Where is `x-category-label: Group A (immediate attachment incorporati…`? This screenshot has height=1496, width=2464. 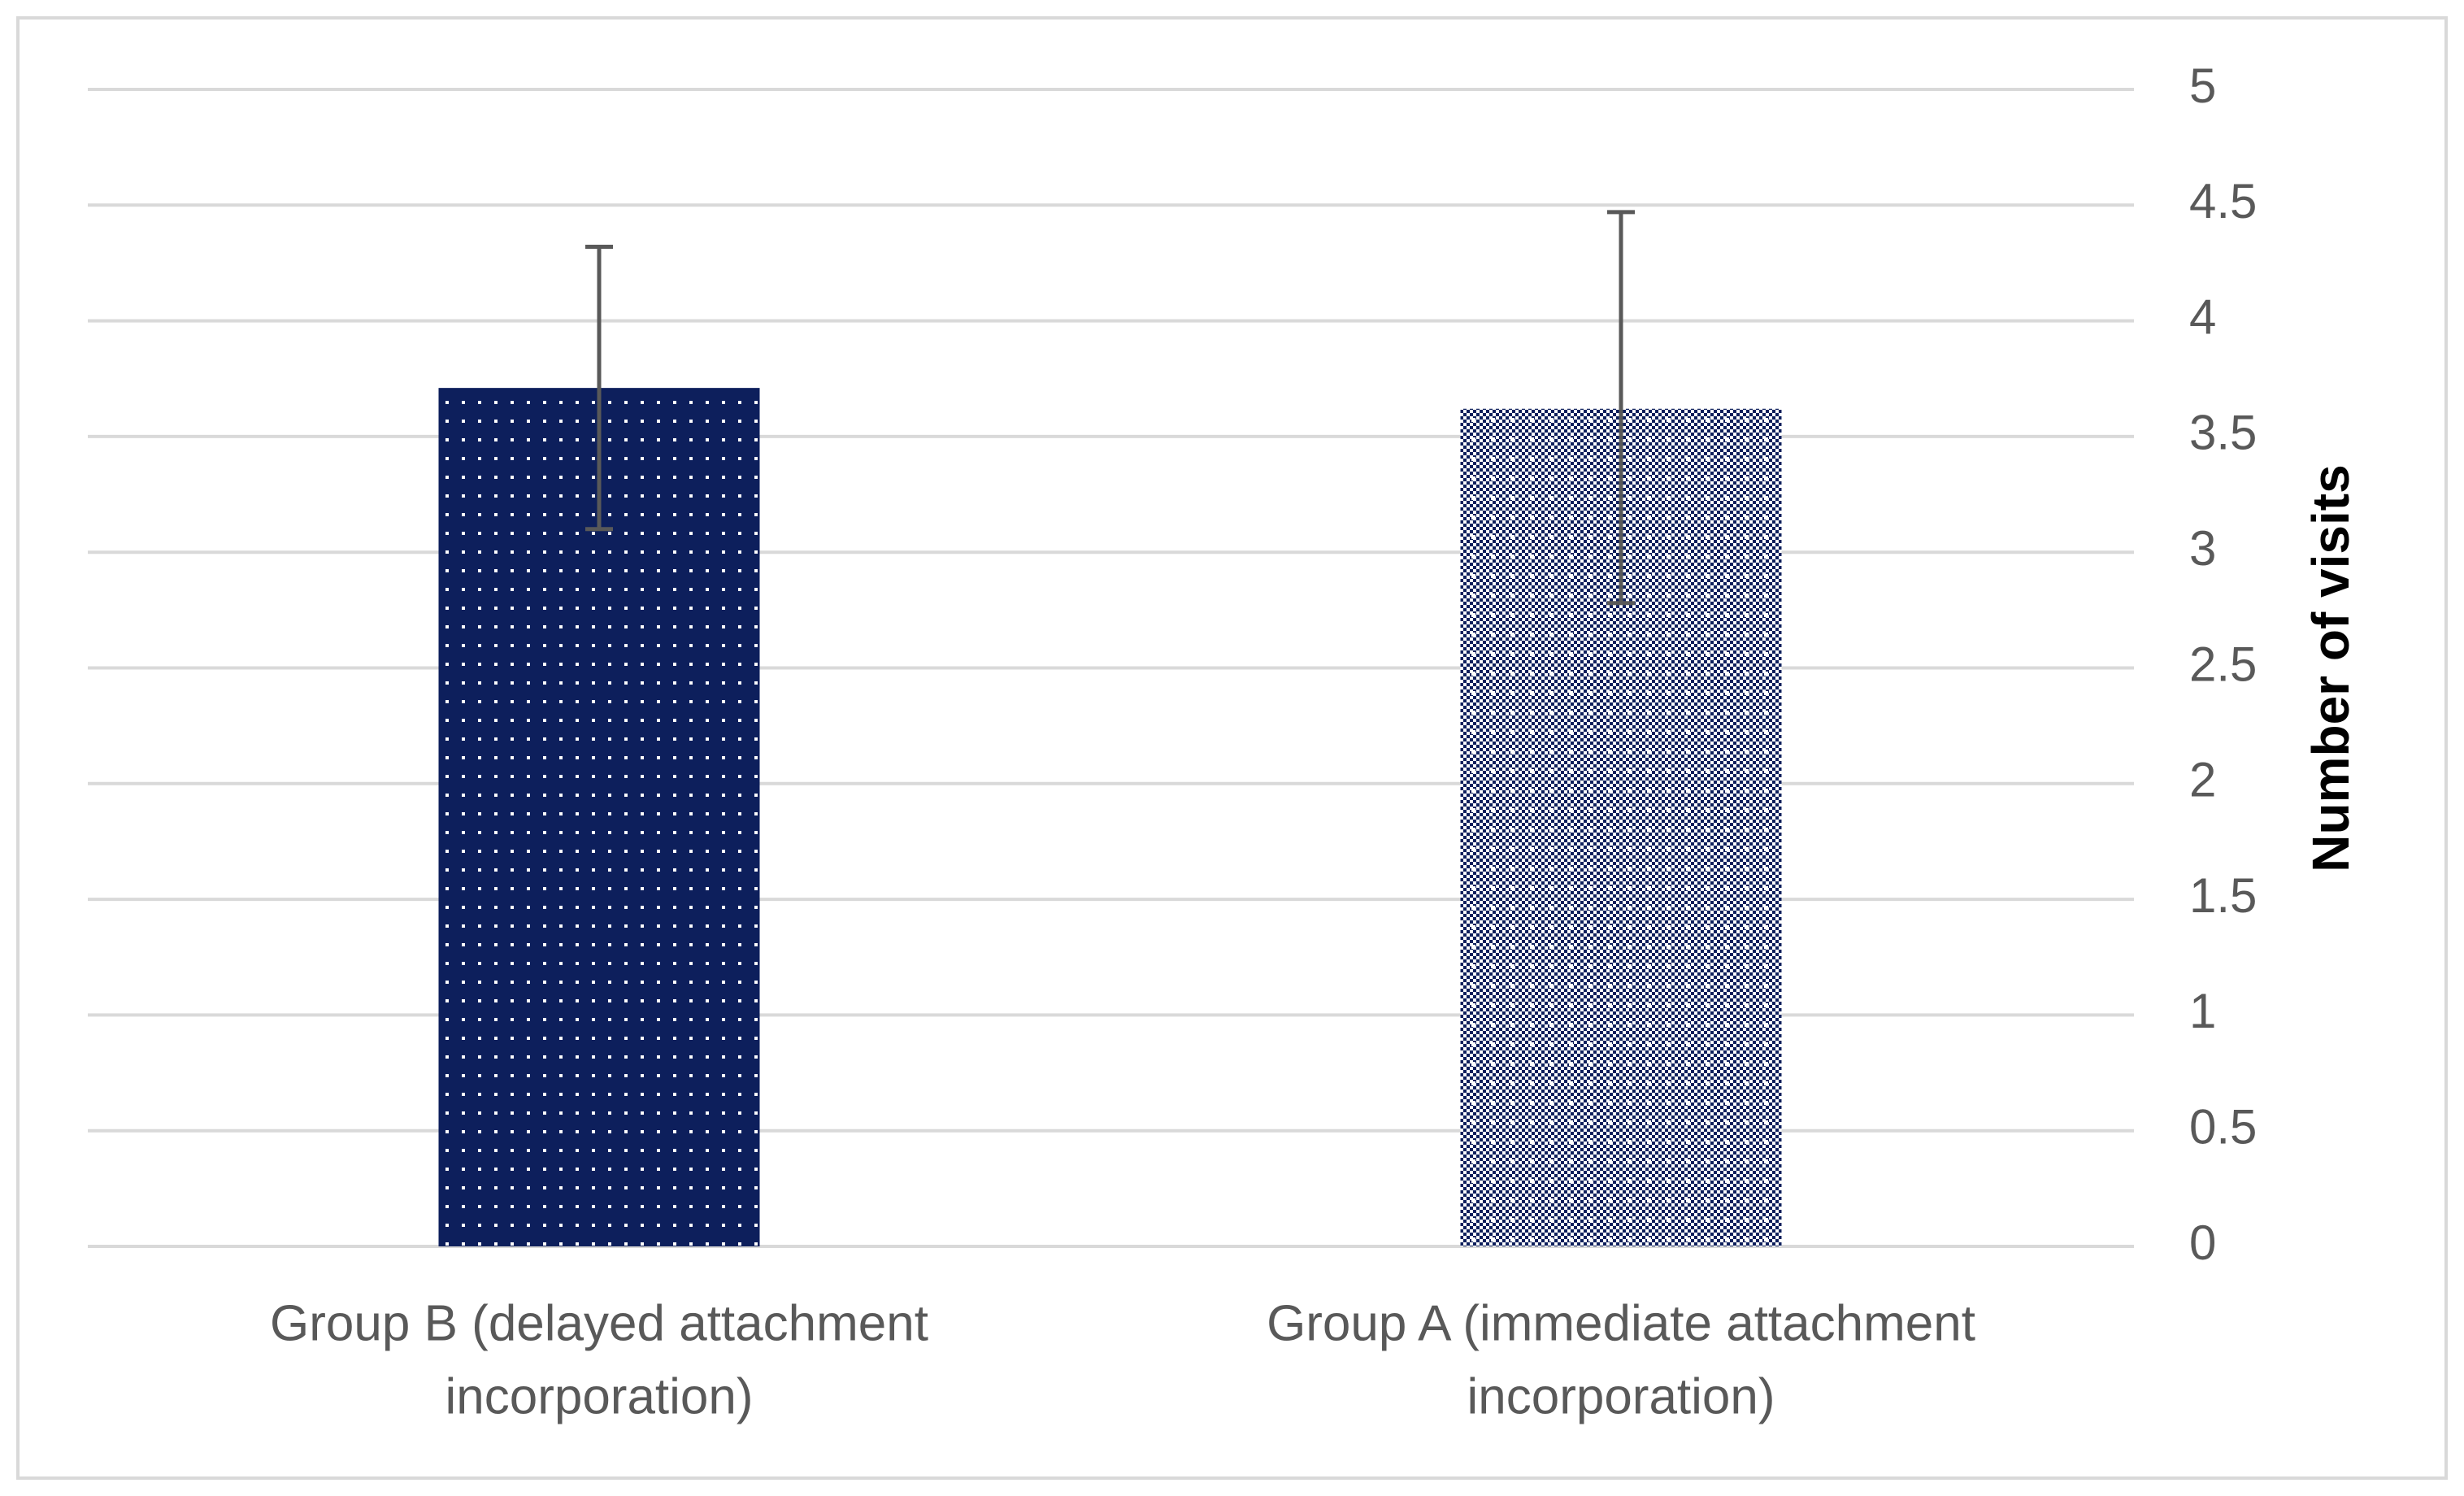 x-category-label: Group A (immediate attachment incorporati… is located at coordinates (1621, 1359).